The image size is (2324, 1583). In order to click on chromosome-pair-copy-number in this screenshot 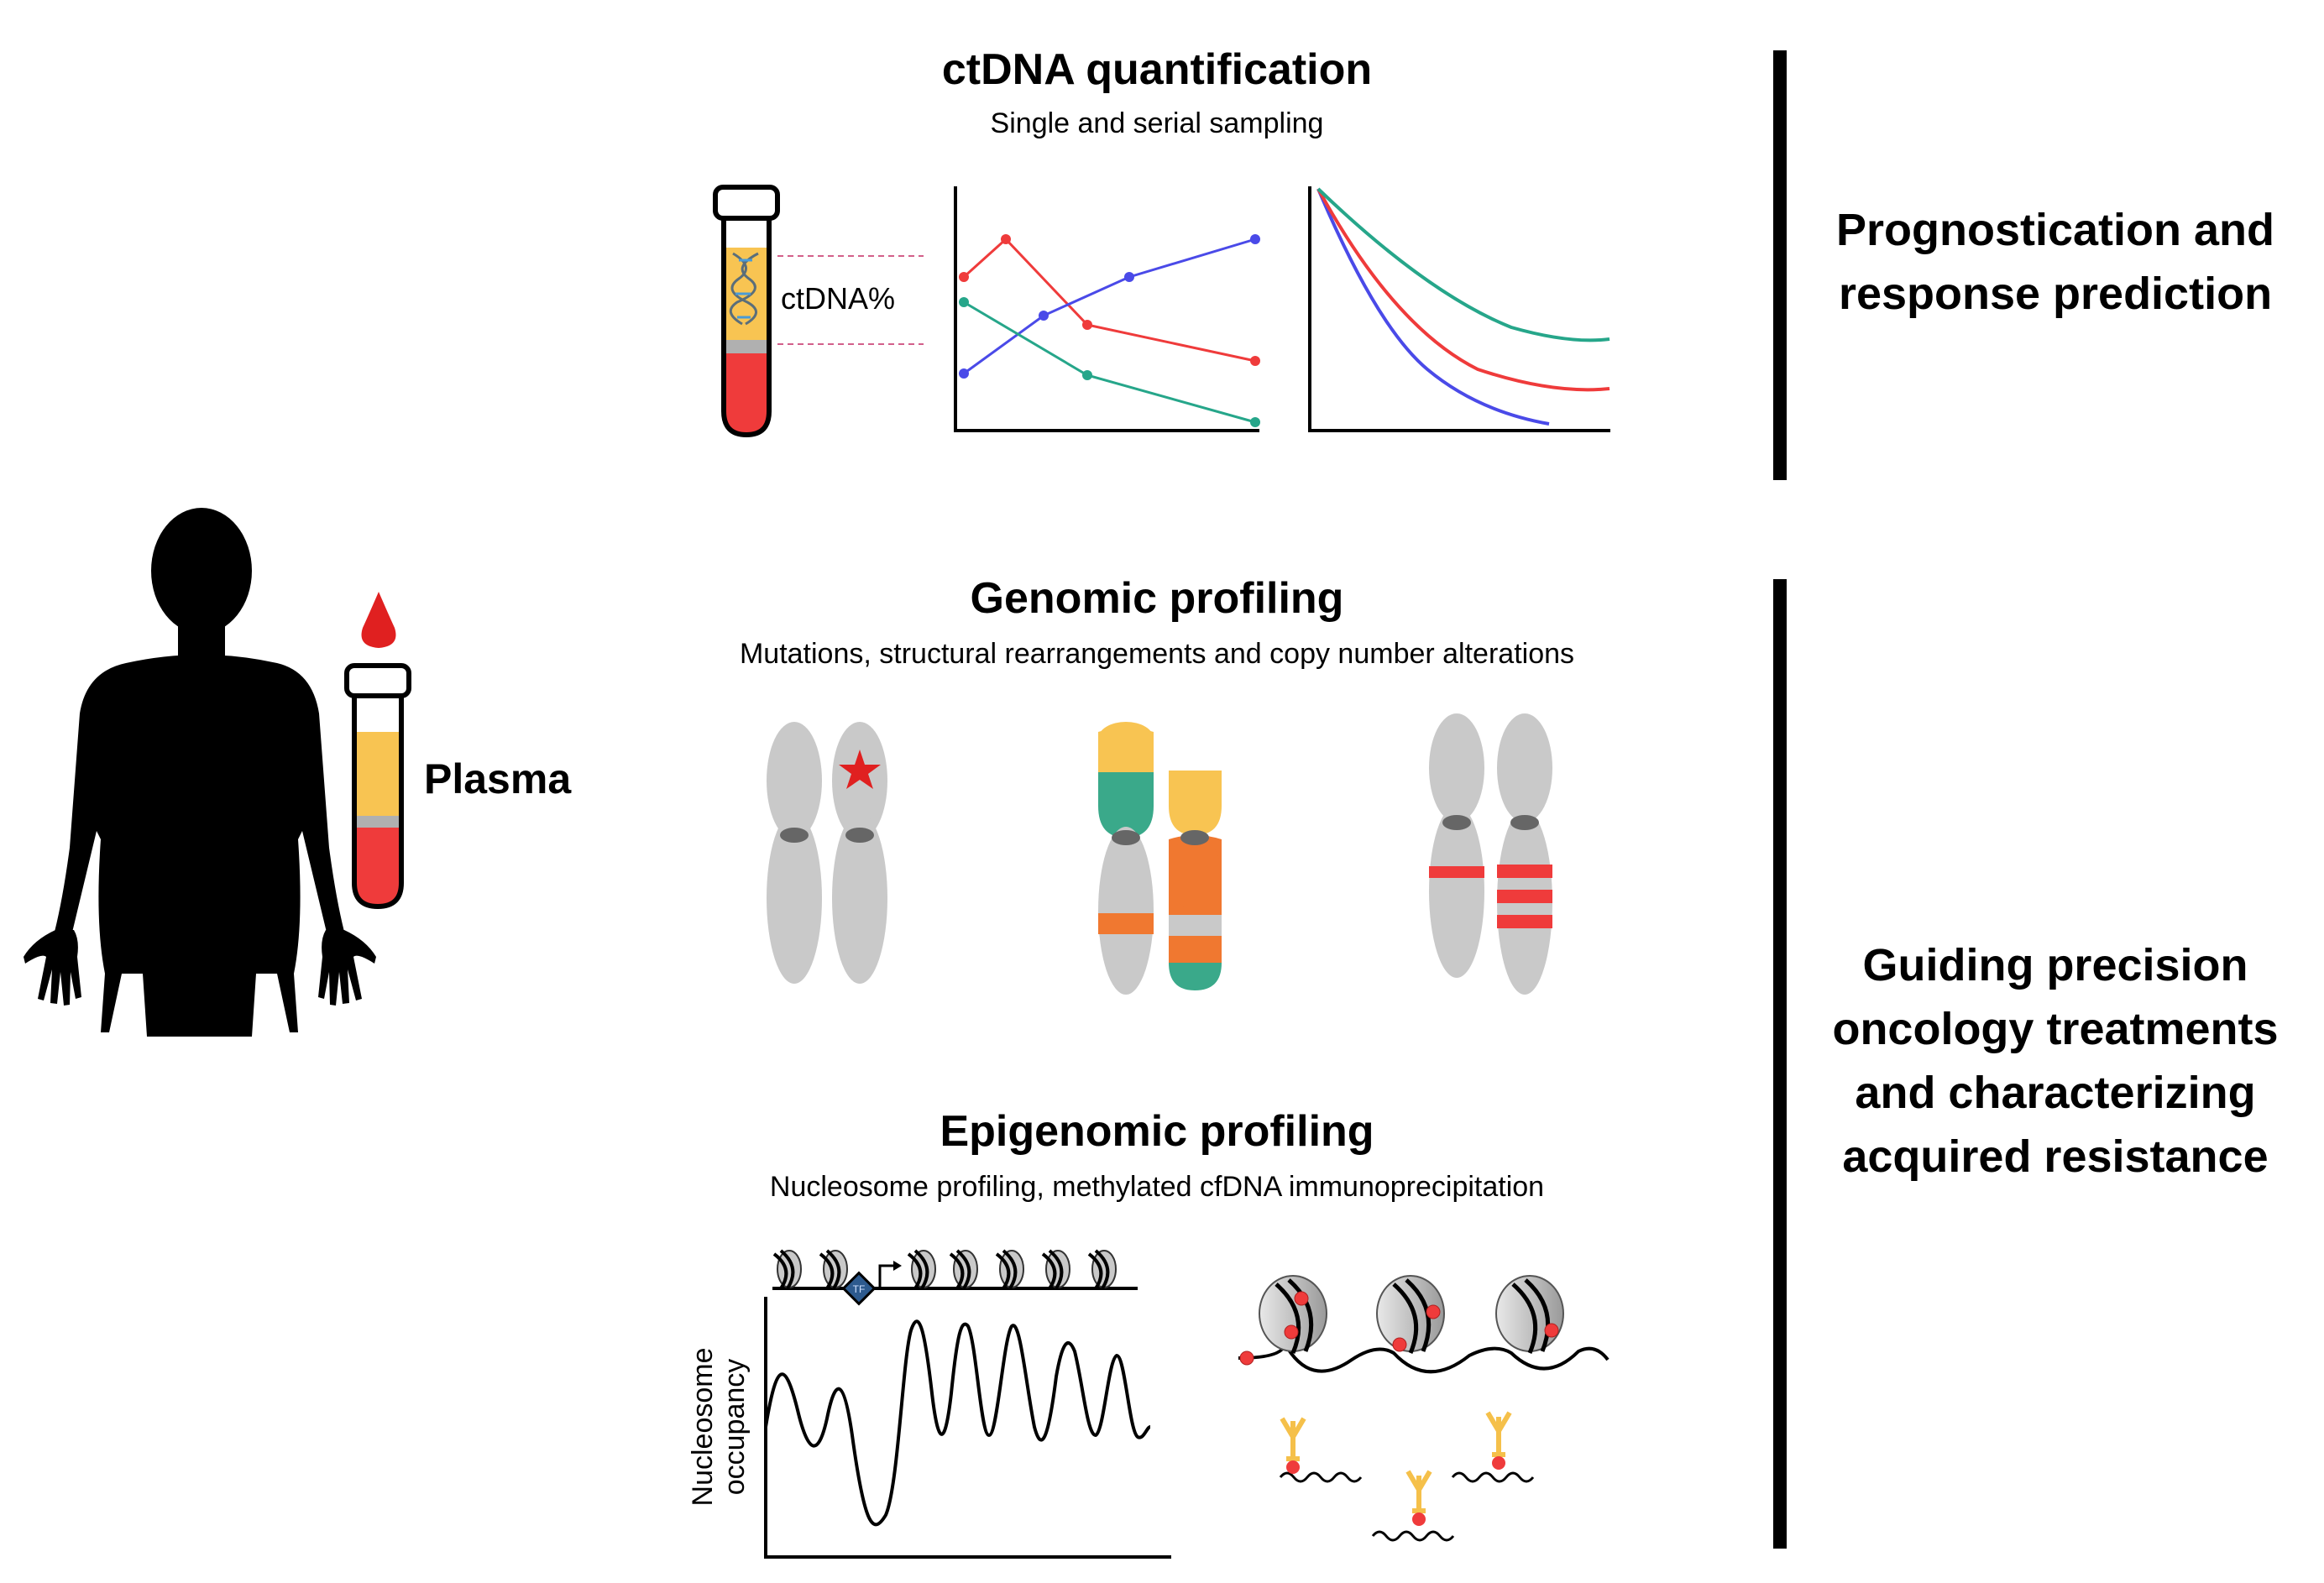, I will do `click(1490, 854)`.